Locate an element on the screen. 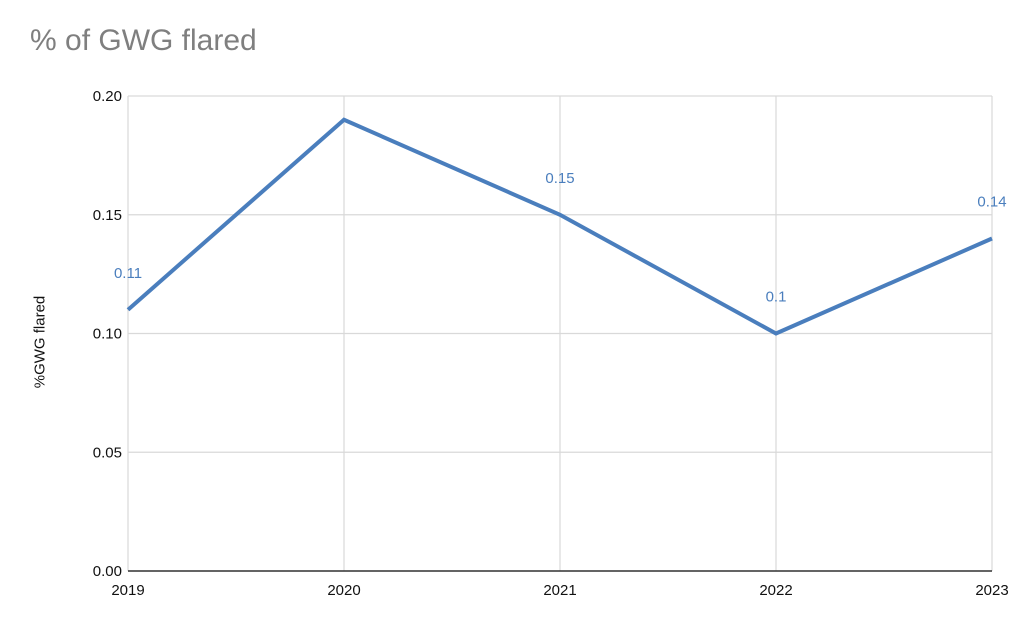  y-tick-label: 0.10 is located at coordinates (107, 334).